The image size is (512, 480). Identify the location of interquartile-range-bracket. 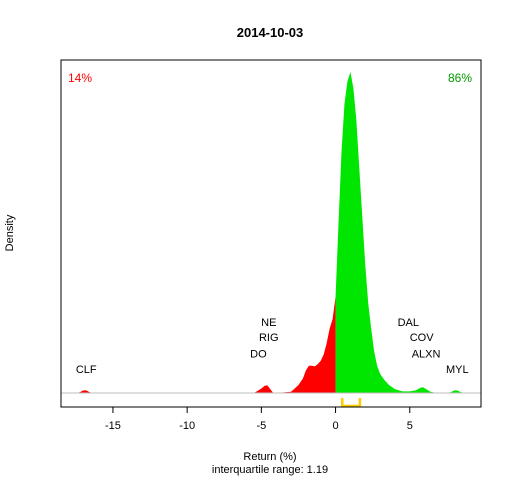
(351, 403).